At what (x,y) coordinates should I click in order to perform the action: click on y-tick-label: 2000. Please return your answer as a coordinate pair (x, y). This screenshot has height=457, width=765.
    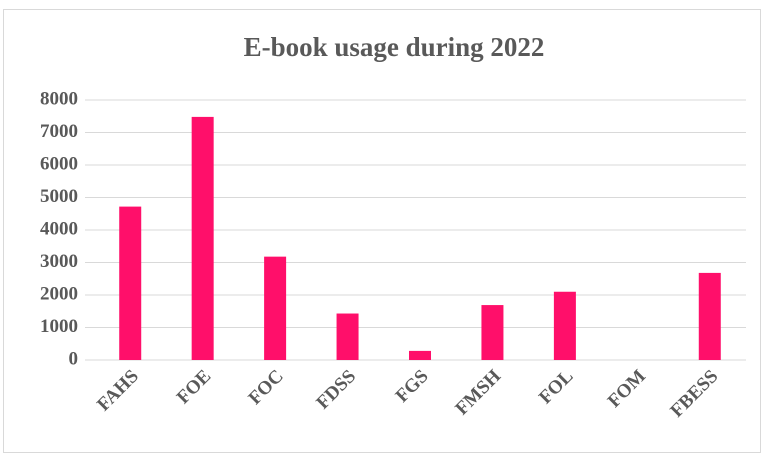
    Looking at the image, I should click on (59, 293).